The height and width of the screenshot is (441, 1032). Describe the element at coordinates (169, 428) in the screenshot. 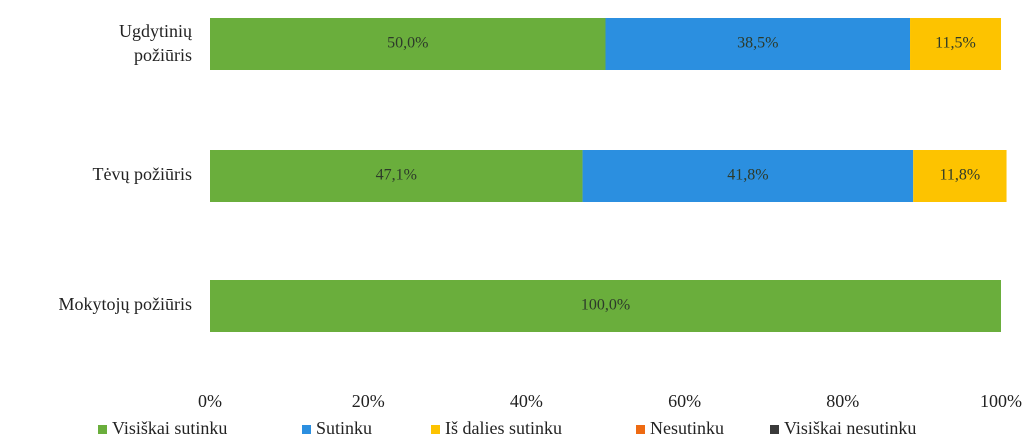

I see `legend-label: Visiškai sutinku` at that location.